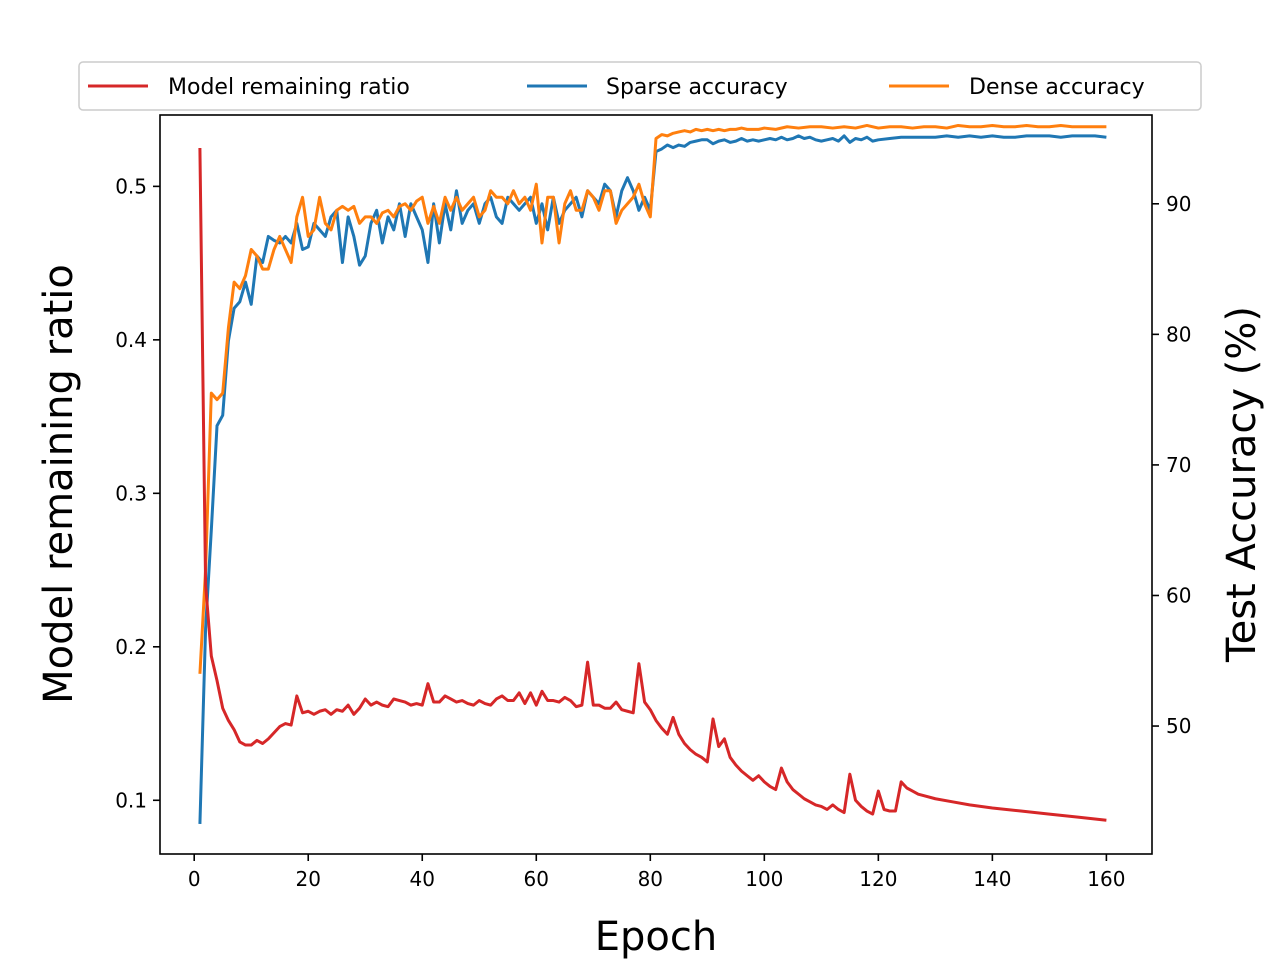  I want to click on x-tick-label: 160, so click(1106, 879).